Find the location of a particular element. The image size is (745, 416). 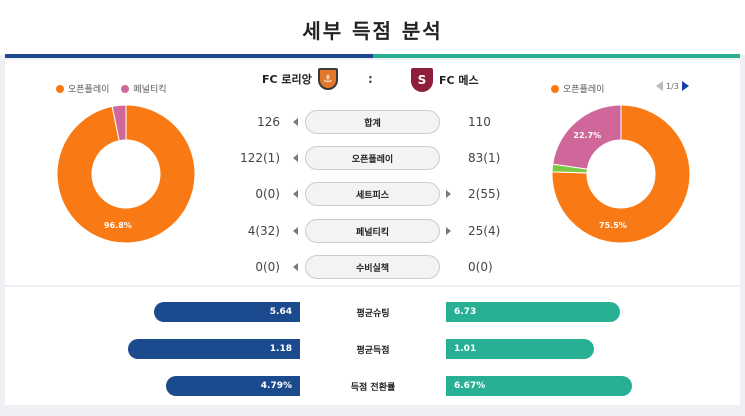

home-comparison-bar: 5.64 is located at coordinates (227, 312).